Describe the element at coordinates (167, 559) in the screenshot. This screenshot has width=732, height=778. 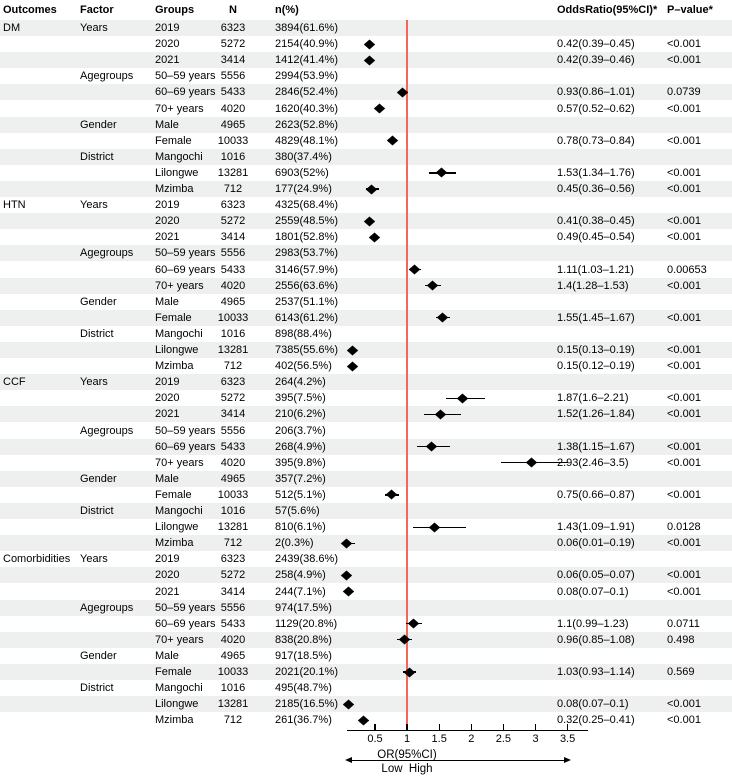
I see `cell-group: 2019` at that location.